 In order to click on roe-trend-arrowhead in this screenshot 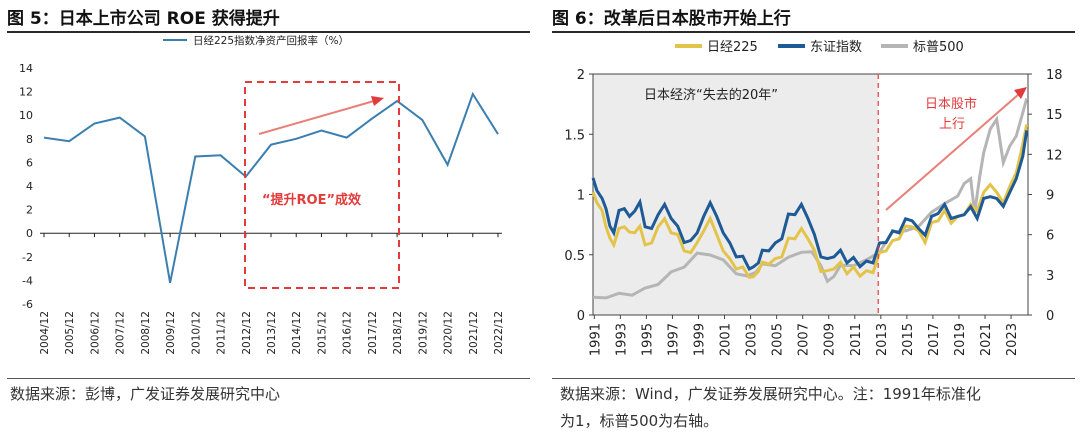, I will do `click(377, 101)`.